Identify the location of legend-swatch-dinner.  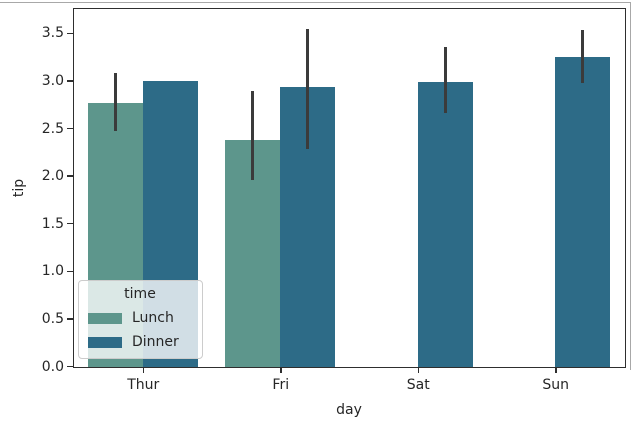
(105, 342).